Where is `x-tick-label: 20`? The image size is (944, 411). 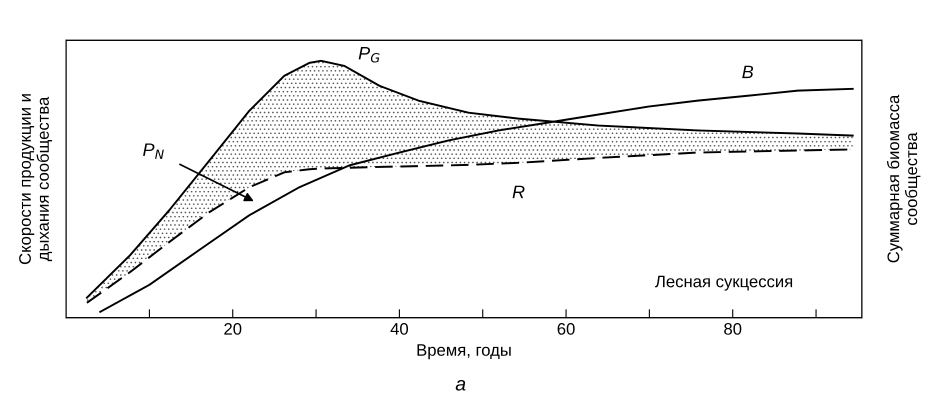 x-tick-label: 20 is located at coordinates (233, 329).